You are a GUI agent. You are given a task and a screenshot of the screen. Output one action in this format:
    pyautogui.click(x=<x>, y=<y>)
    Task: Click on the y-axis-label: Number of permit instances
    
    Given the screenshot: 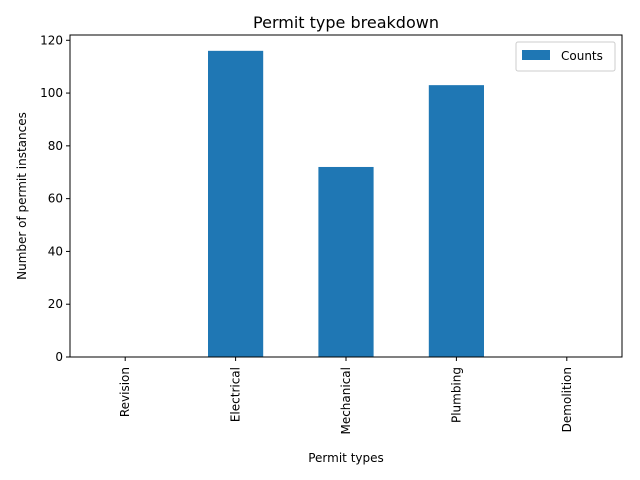 What is the action you would take?
    pyautogui.click(x=22, y=196)
    